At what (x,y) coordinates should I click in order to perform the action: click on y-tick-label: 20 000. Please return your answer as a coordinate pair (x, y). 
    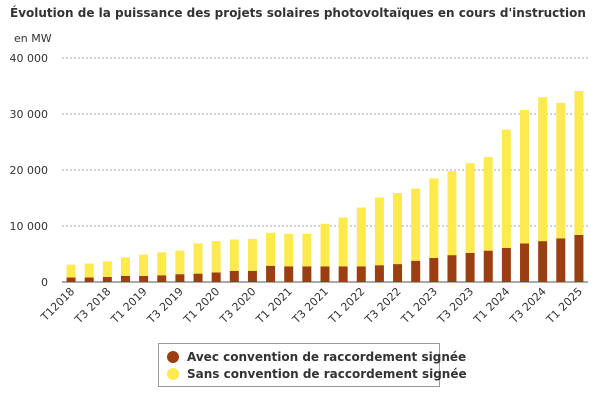
    Looking at the image, I should click on (29, 170).